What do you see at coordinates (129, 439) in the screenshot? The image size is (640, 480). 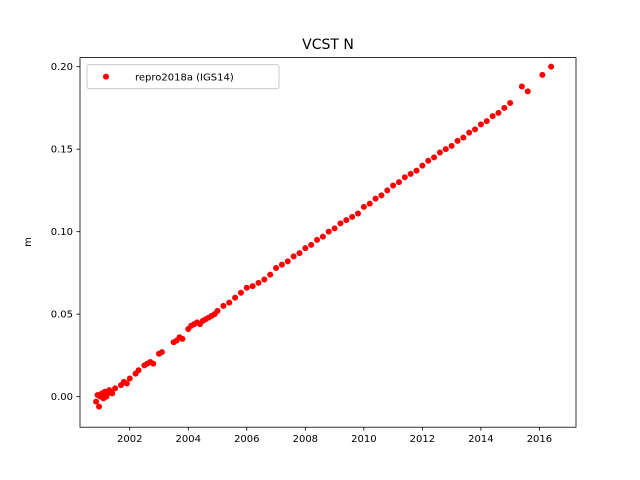 I see `x-tick-label: 2002` at bounding box center [129, 439].